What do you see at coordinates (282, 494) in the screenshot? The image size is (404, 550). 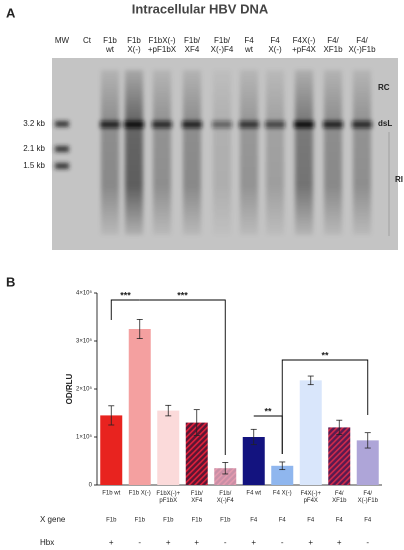 I see `x-tick-label: F4 X(-)` at bounding box center [282, 494].